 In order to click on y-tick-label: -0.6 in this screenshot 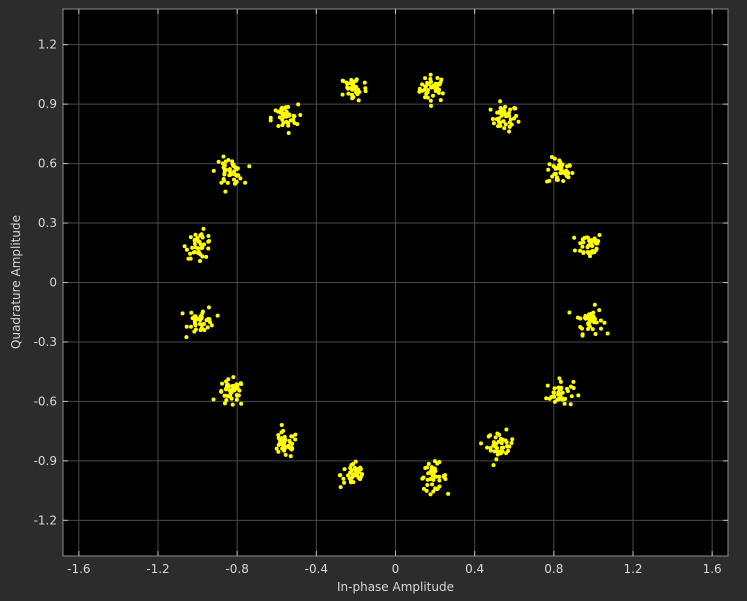, I will do `click(45, 401)`.